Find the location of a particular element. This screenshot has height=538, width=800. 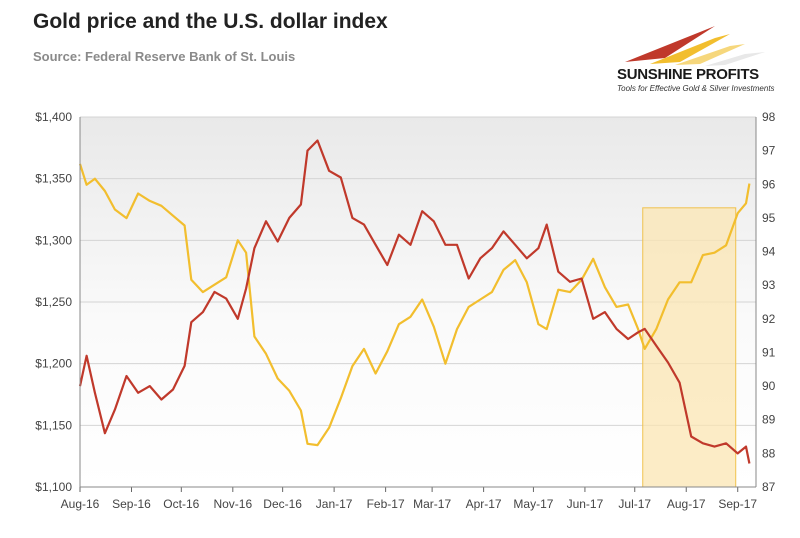

y-left-tick-label: $1,250 is located at coordinates (53, 302).